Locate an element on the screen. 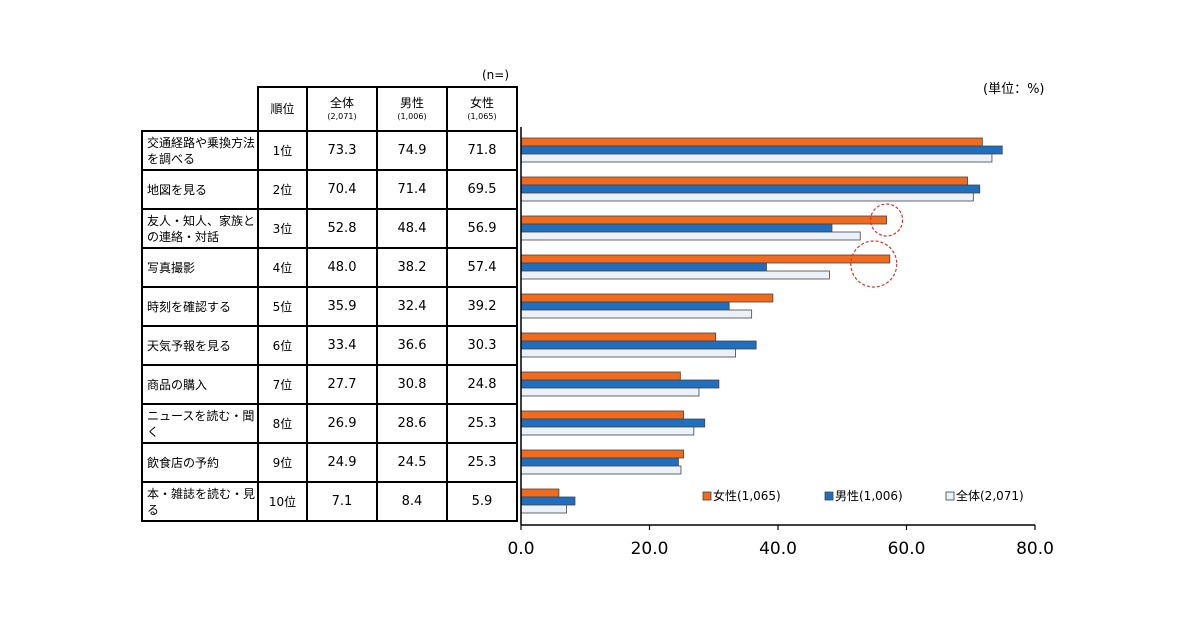  table-row: 商品の購入 7位 27.7 30.8 24.8 is located at coordinates (329, 384).